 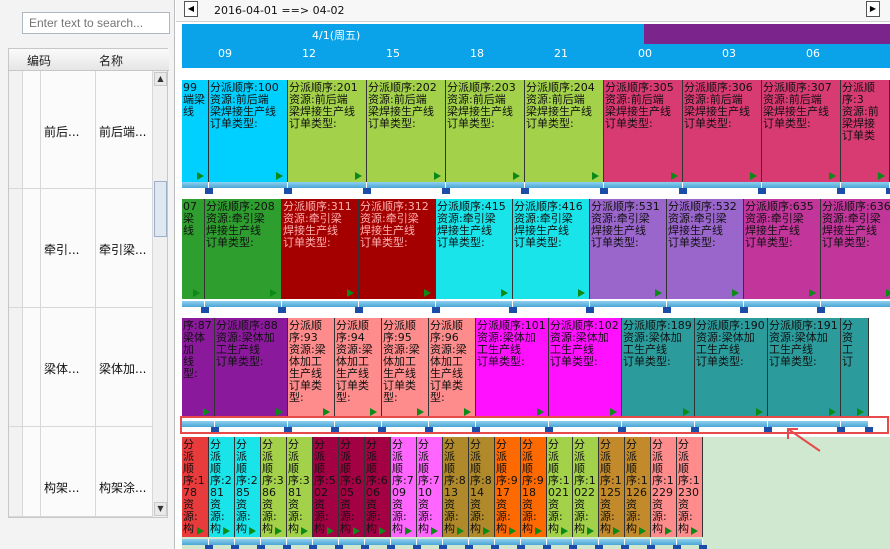 I want to click on task-block: 分 派 顺 序:1 125 资 源: 构, so click(x=612, y=487).